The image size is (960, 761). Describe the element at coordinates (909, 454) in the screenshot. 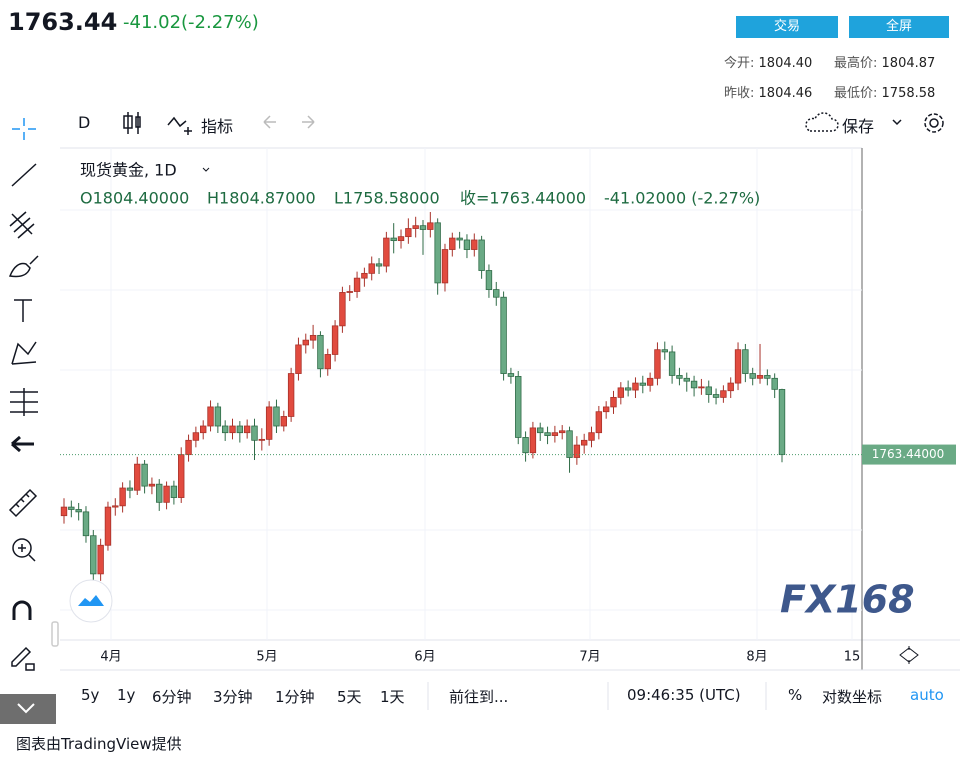

I see `last-price-box` at that location.